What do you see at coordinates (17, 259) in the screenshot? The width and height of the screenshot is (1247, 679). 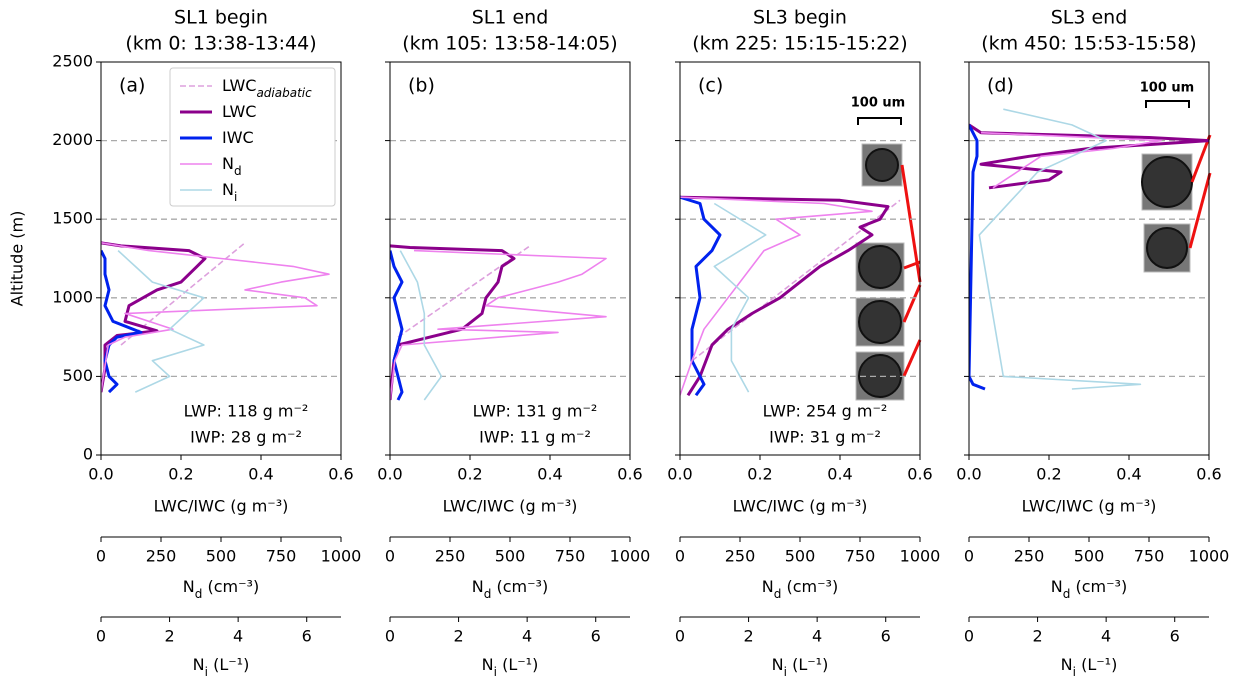 I see `y-axis-label: Altitude (m)` at bounding box center [17, 259].